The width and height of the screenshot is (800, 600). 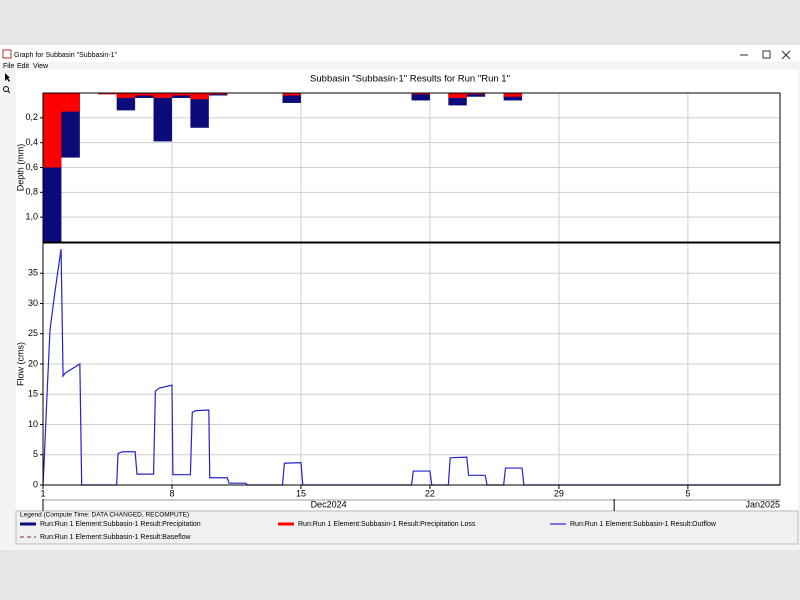 What do you see at coordinates (6, 89) in the screenshot?
I see `zoom-tool` at bounding box center [6, 89].